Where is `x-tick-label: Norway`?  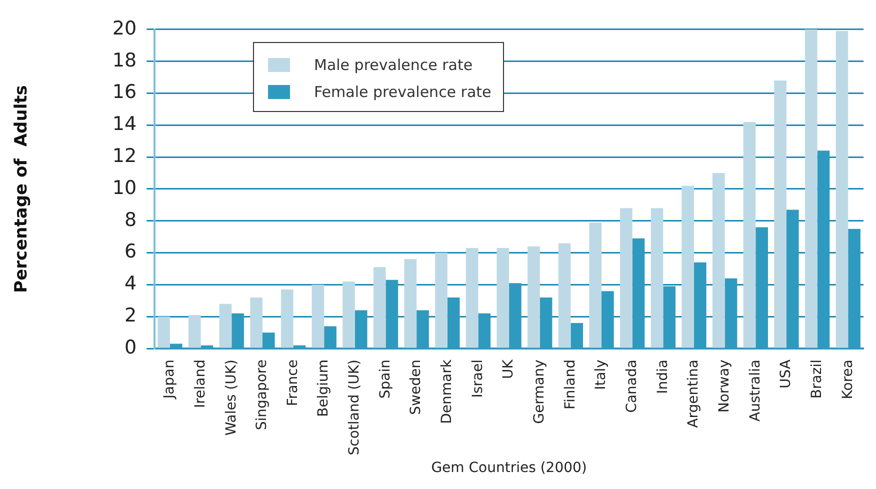
x-tick-label: Norway is located at coordinates (724, 386).